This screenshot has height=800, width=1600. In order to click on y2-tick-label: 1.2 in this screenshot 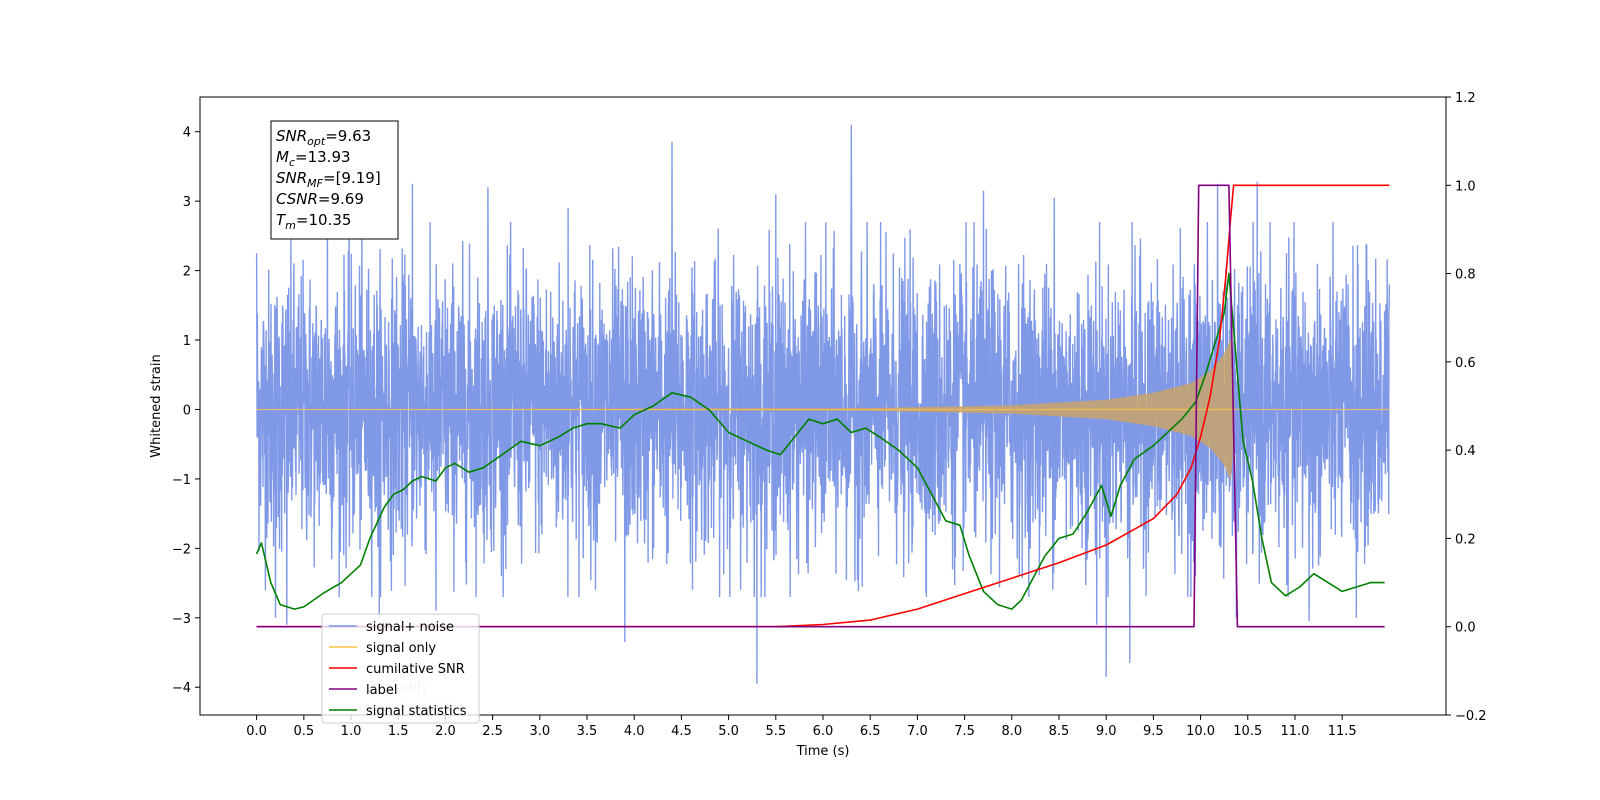, I will do `click(1465, 98)`.